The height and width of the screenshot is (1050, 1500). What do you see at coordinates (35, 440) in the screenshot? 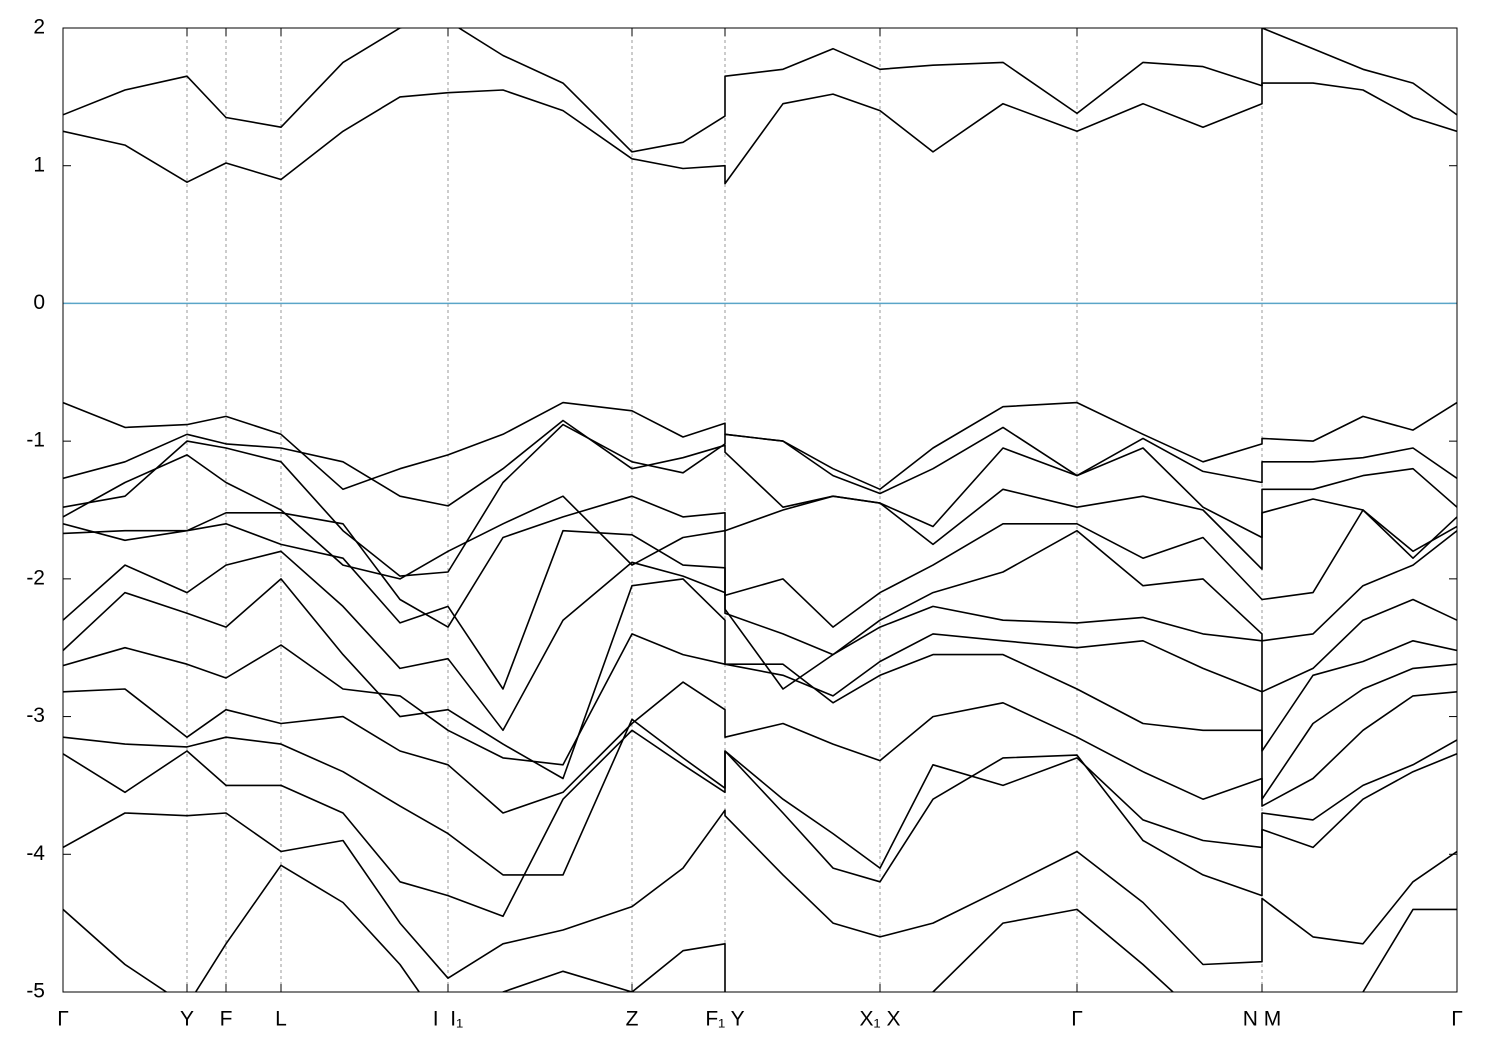
I see `y-tick-label: -1` at bounding box center [35, 440].